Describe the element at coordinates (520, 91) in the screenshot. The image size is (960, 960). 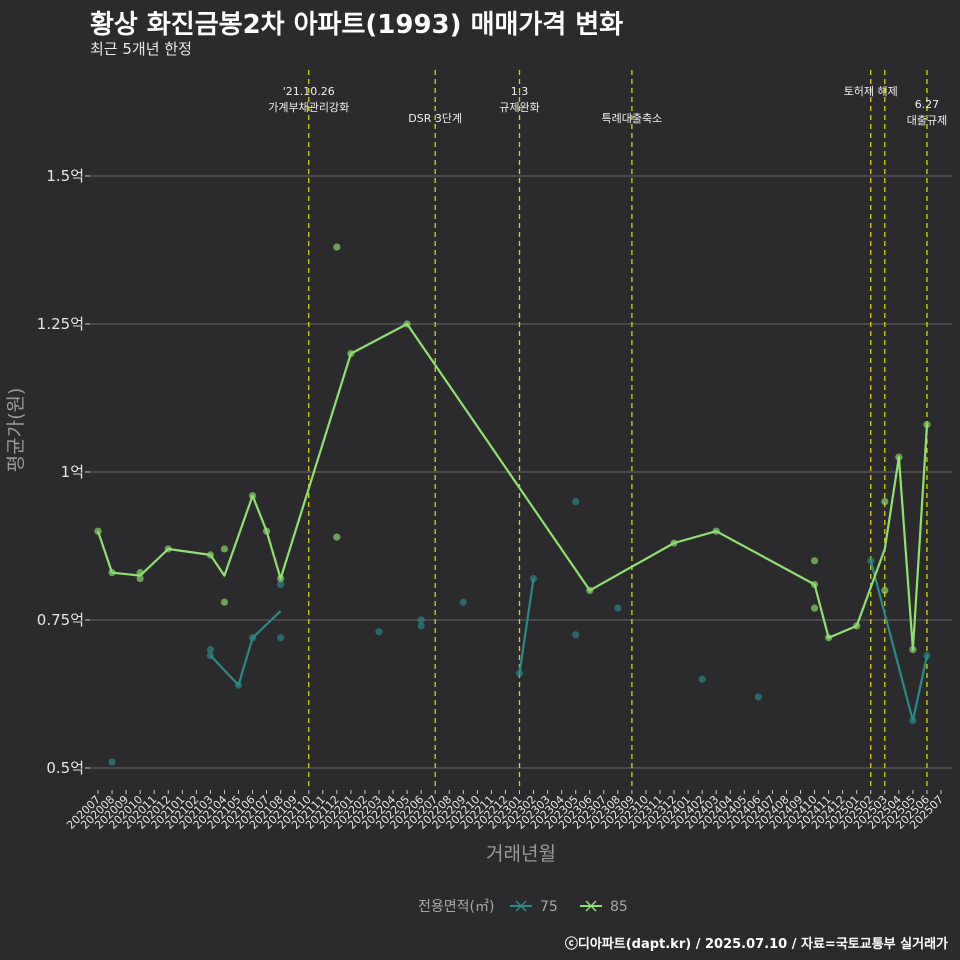
I see `event-label: 1.3` at that location.